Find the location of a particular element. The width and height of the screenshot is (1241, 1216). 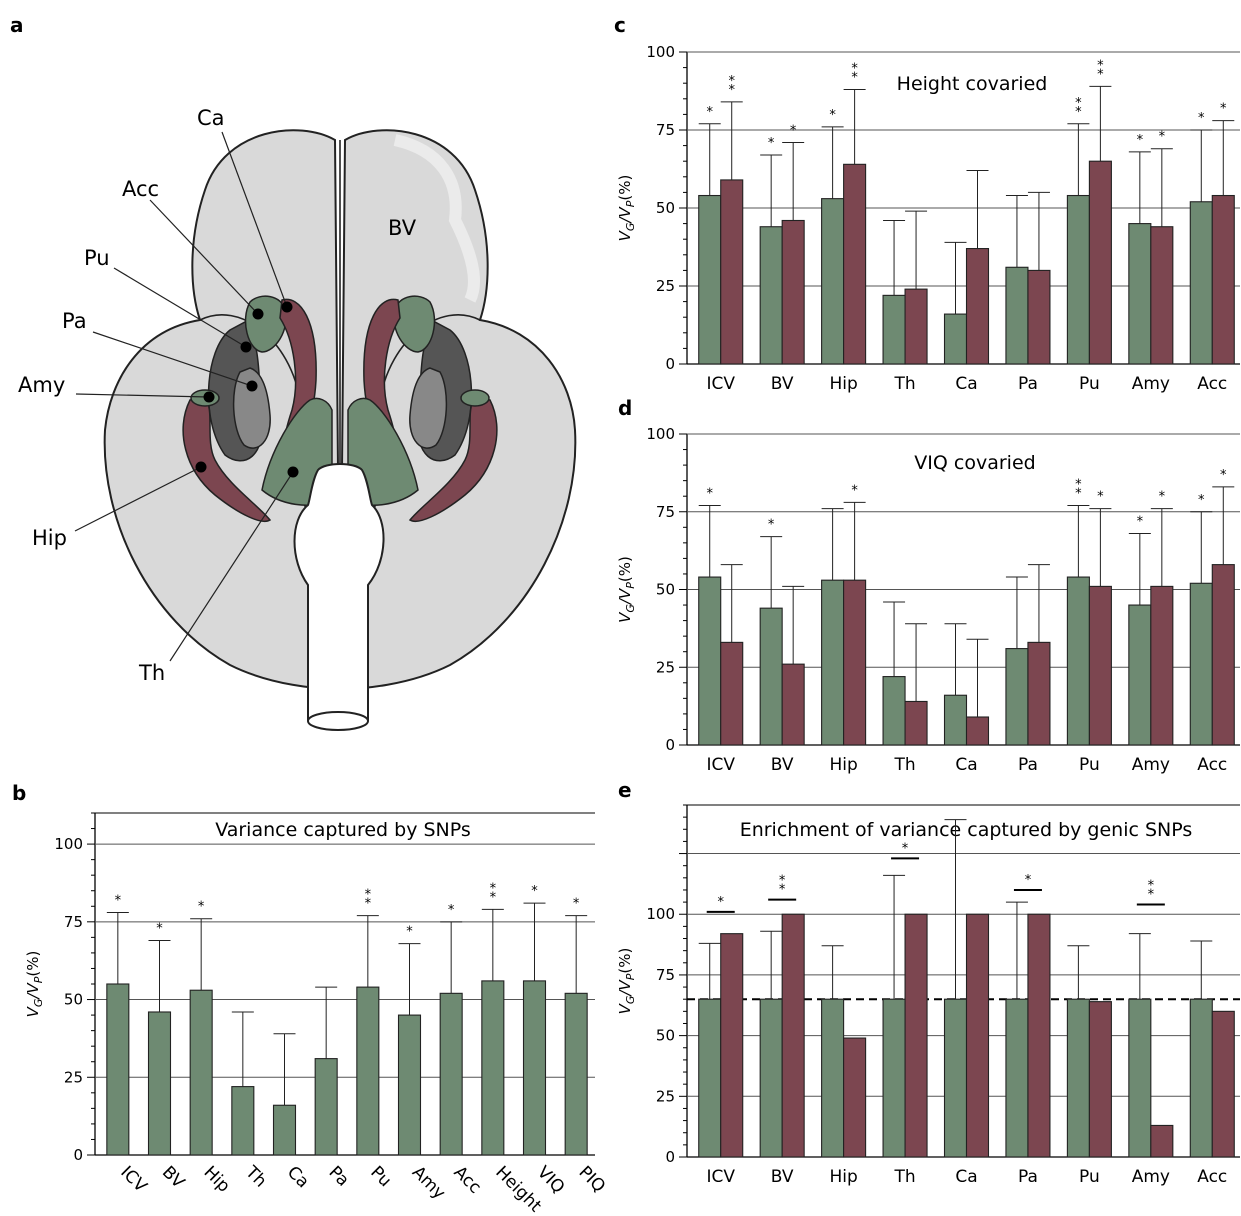

chart-title: Variance captured by SNPs is located at coordinates (343, 830).